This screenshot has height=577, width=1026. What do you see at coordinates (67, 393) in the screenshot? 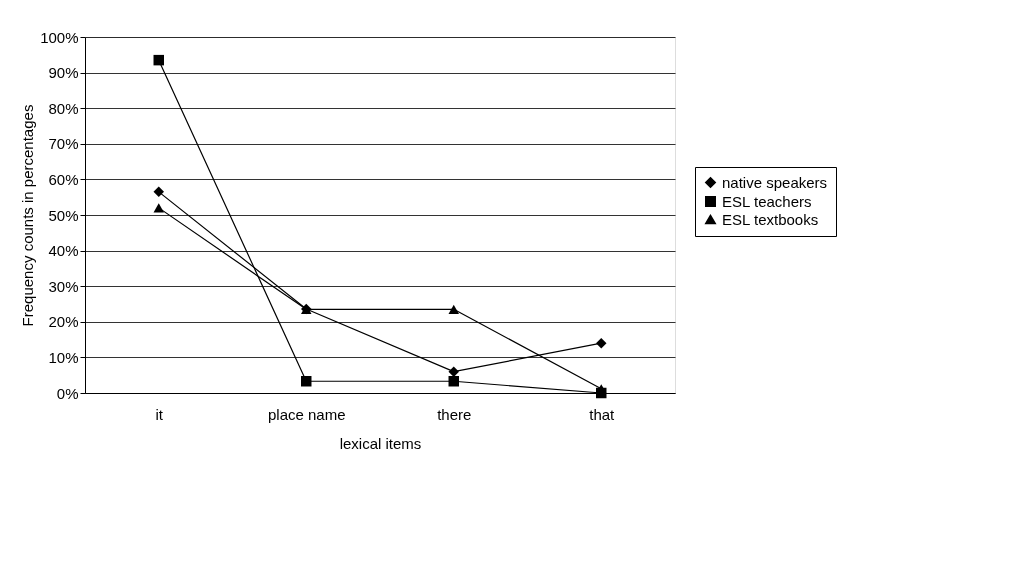
I see `y-tick-label: 0%` at bounding box center [67, 393].